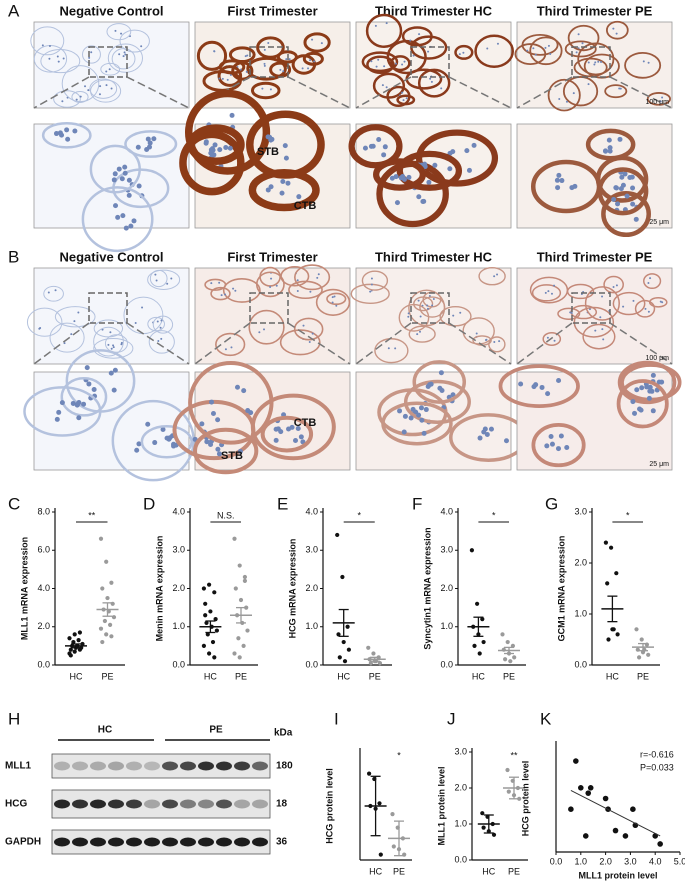 The image size is (685, 883). I want to click on blot-strip, so click(161, 842).